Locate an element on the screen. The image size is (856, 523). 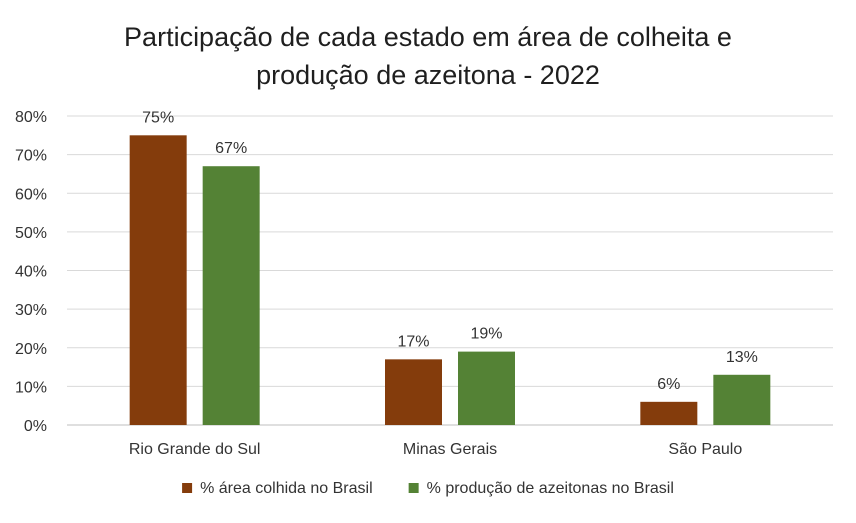
x-axis-category-labels: Rio Grande do Sul Minas Gerais São Paulo is located at coordinates (436, 449).